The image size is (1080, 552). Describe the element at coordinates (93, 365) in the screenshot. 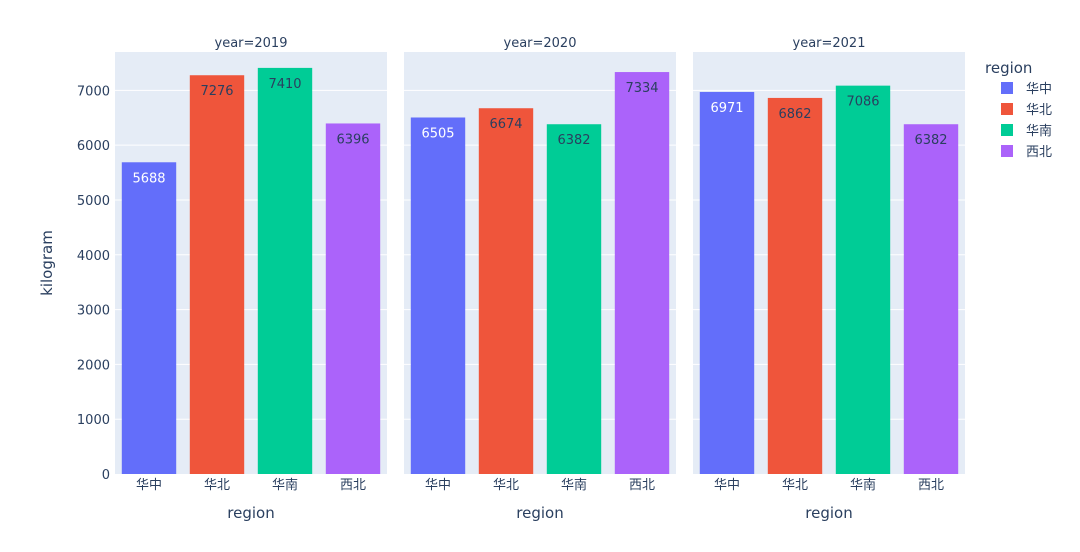

I see `y-tick-label: 2000` at that location.